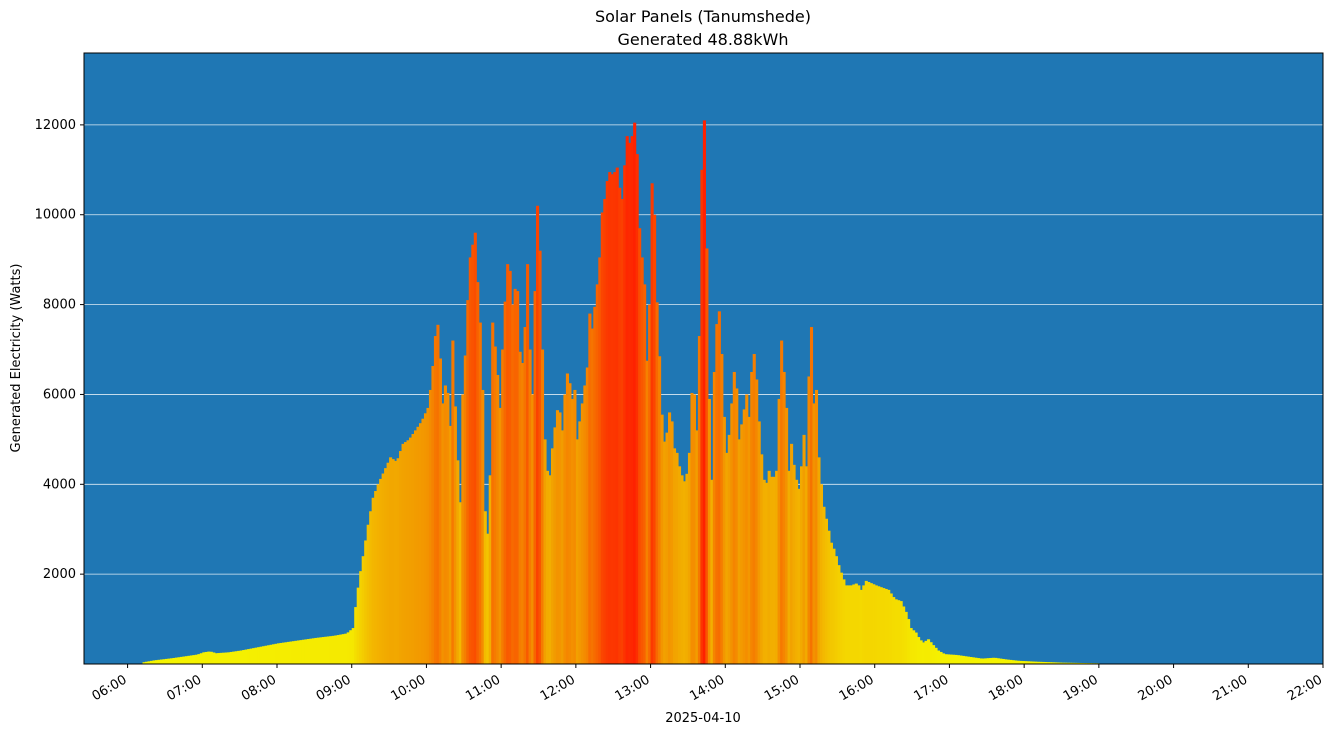  I want to click on x-tick-label: 09:00, so click(334, 688).